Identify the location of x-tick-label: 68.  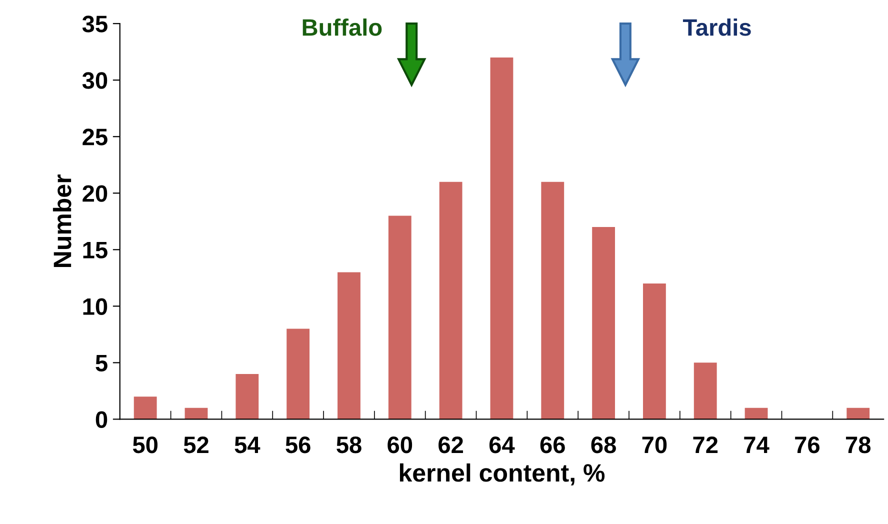
(603, 445).